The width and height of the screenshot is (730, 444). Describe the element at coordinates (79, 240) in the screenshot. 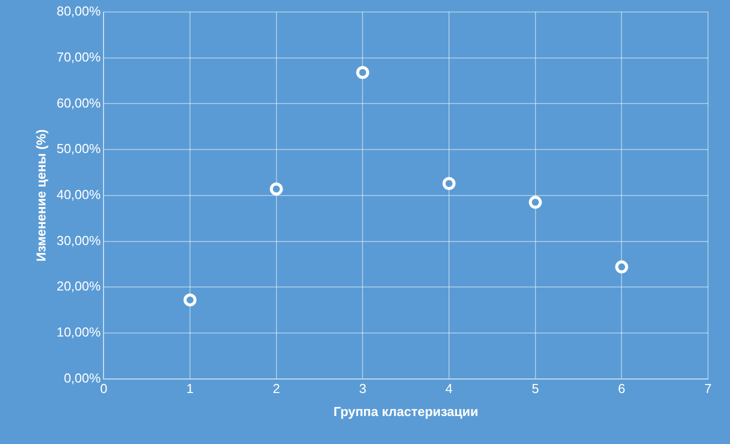

I see `y-tick-label: 30,00%` at that location.